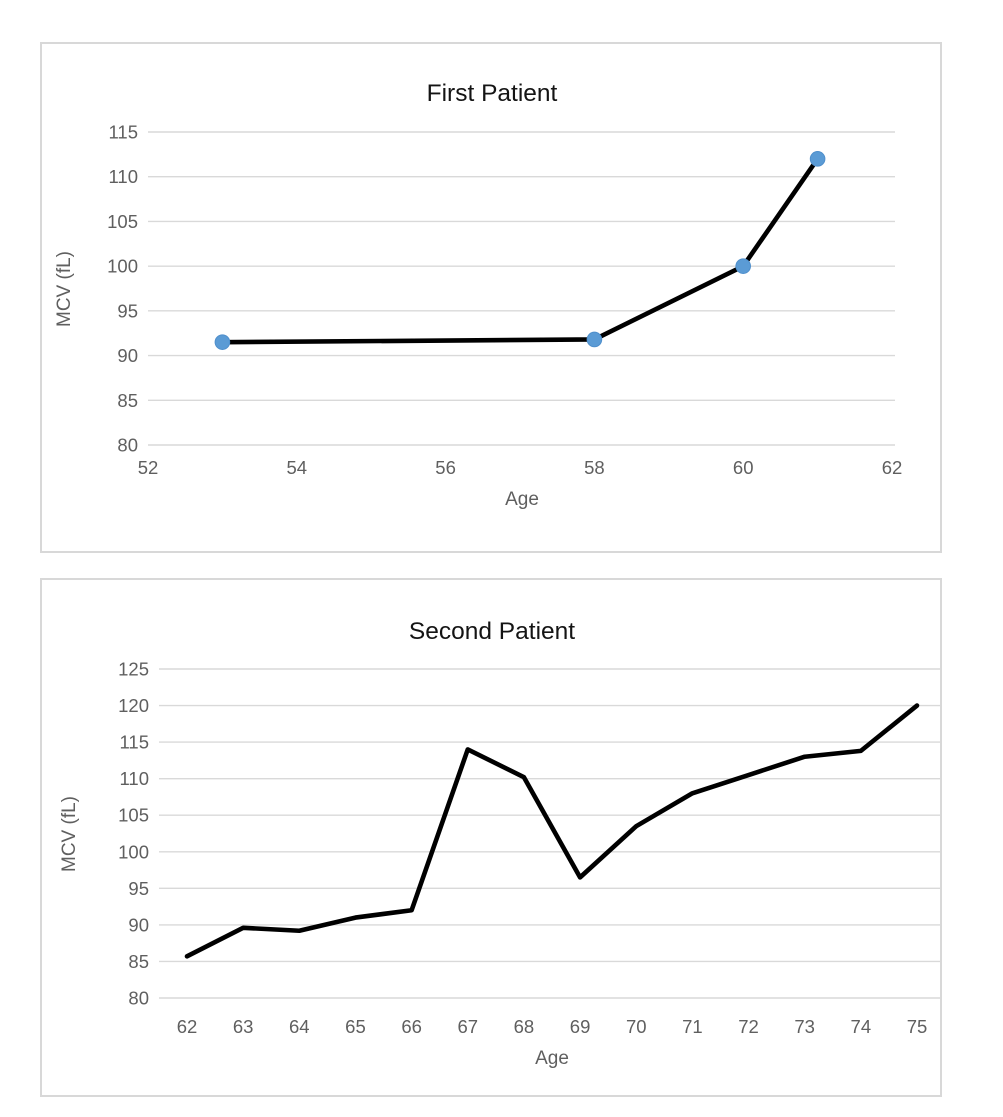 This screenshot has height=1117, width=1003. I want to click on x-tick-label: 54, so click(297, 467).